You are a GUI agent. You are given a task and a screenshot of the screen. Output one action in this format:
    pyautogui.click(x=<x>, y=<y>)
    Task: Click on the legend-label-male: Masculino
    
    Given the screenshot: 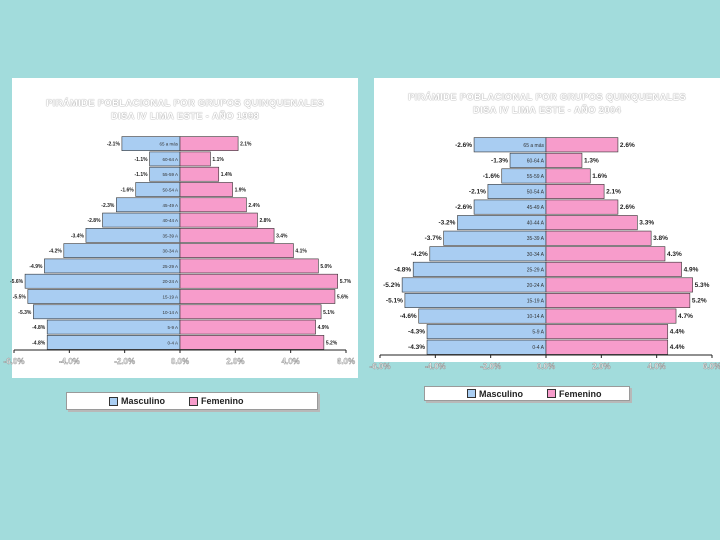 What is the action you would take?
    pyautogui.click(x=143, y=401)
    